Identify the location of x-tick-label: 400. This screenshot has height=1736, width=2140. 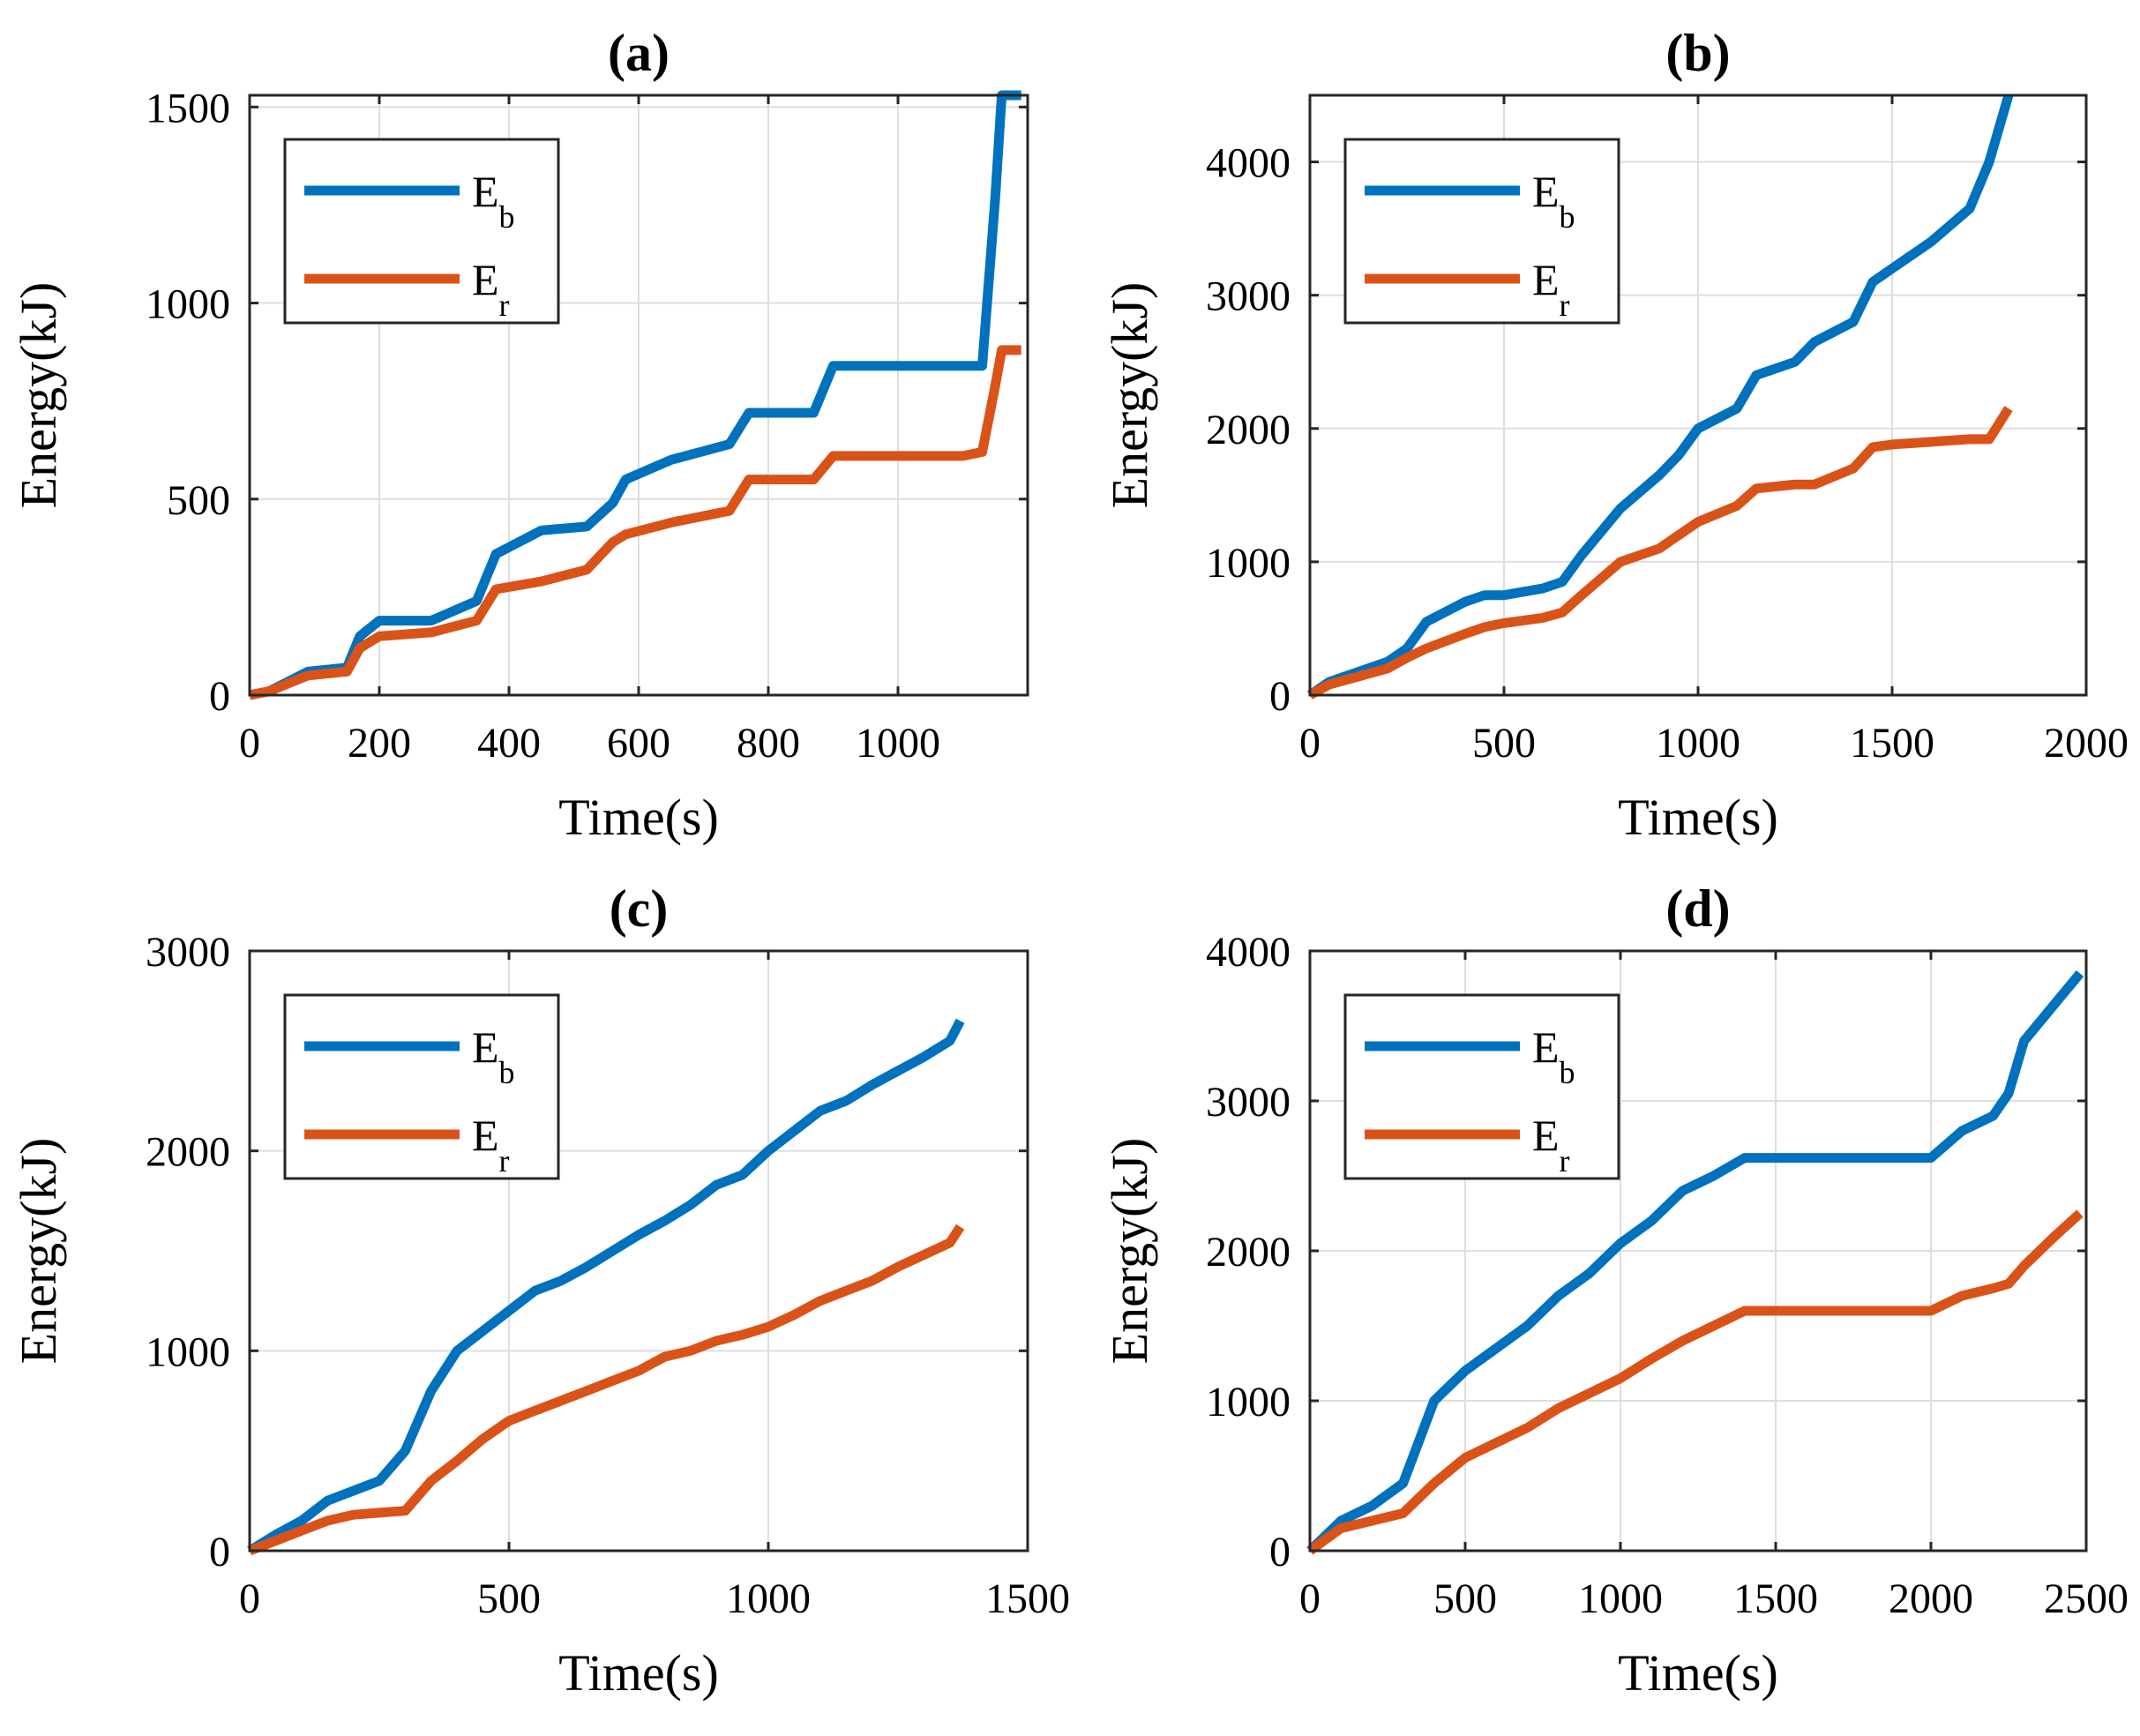
(509, 743).